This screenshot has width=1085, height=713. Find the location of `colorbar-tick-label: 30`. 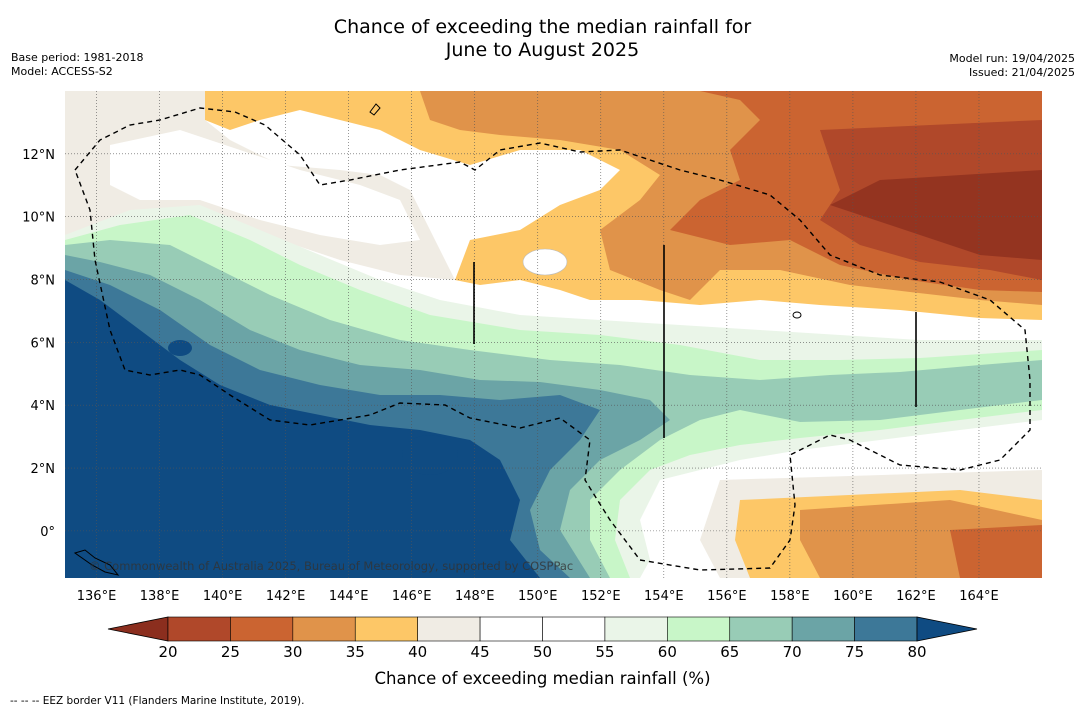

colorbar-tick-label: 30 is located at coordinates (293, 652).